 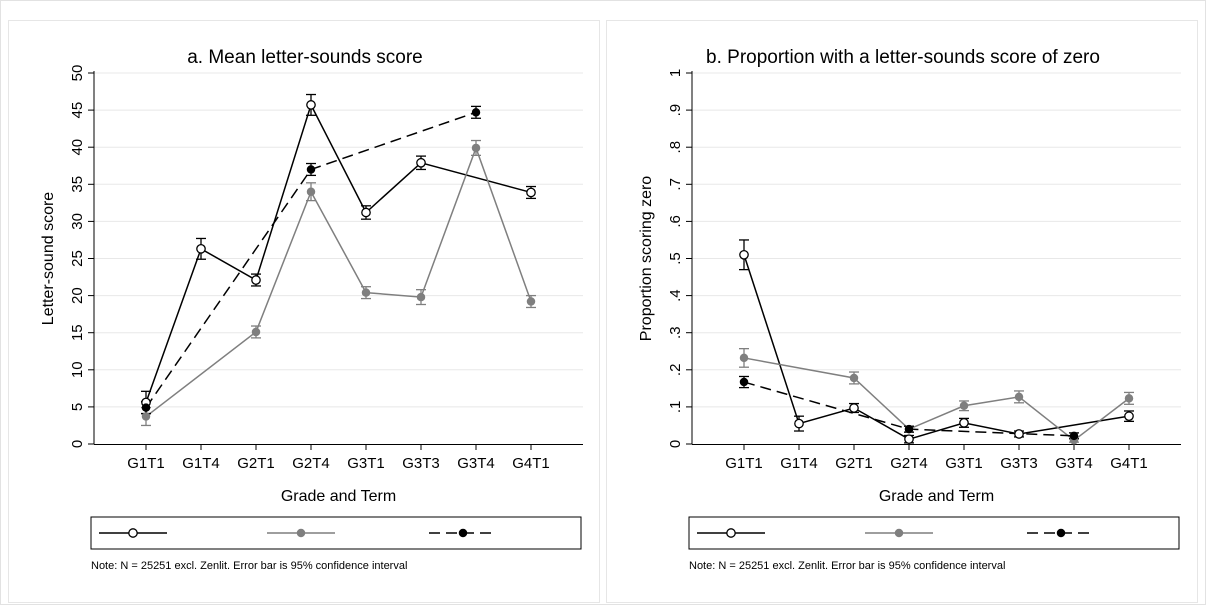 I want to click on chart-b-point-isixhosa-g2t4, so click(x=909, y=439).